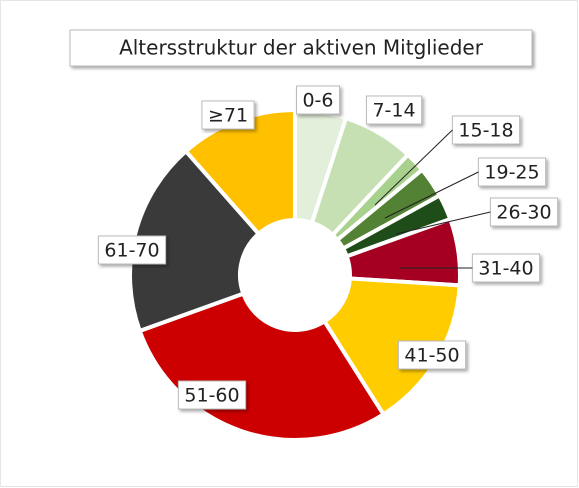  I want to click on slice-label: ≥71, so click(228, 116).